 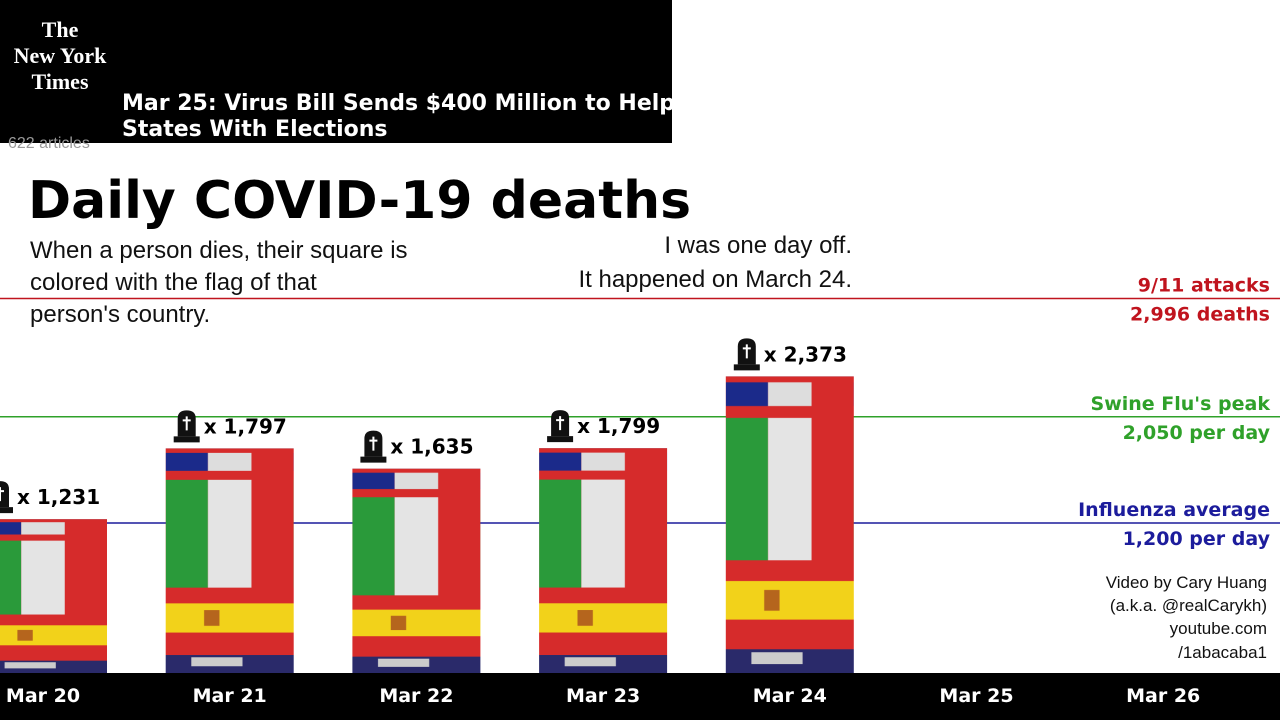 What do you see at coordinates (1222, 652) in the screenshot?
I see `credit: /1abacaba1` at bounding box center [1222, 652].